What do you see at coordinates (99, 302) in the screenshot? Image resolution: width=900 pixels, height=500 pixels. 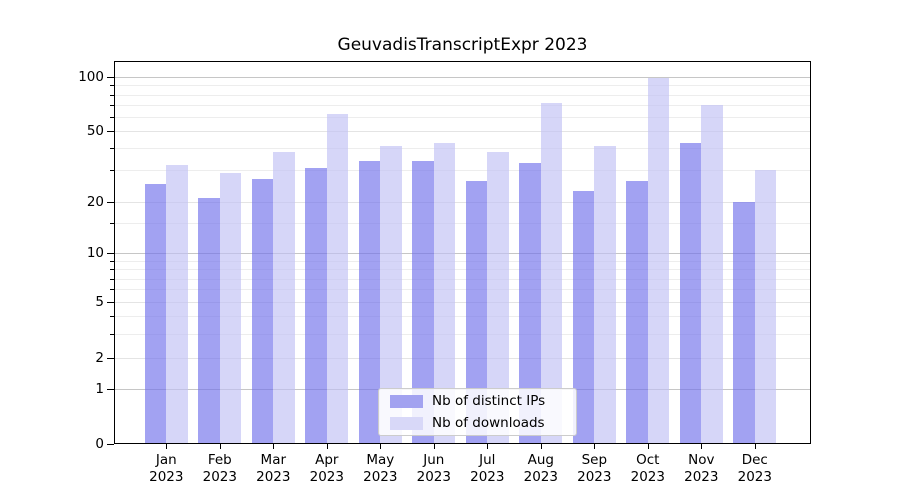 I see `y-tick-label: 5` at bounding box center [99, 302].